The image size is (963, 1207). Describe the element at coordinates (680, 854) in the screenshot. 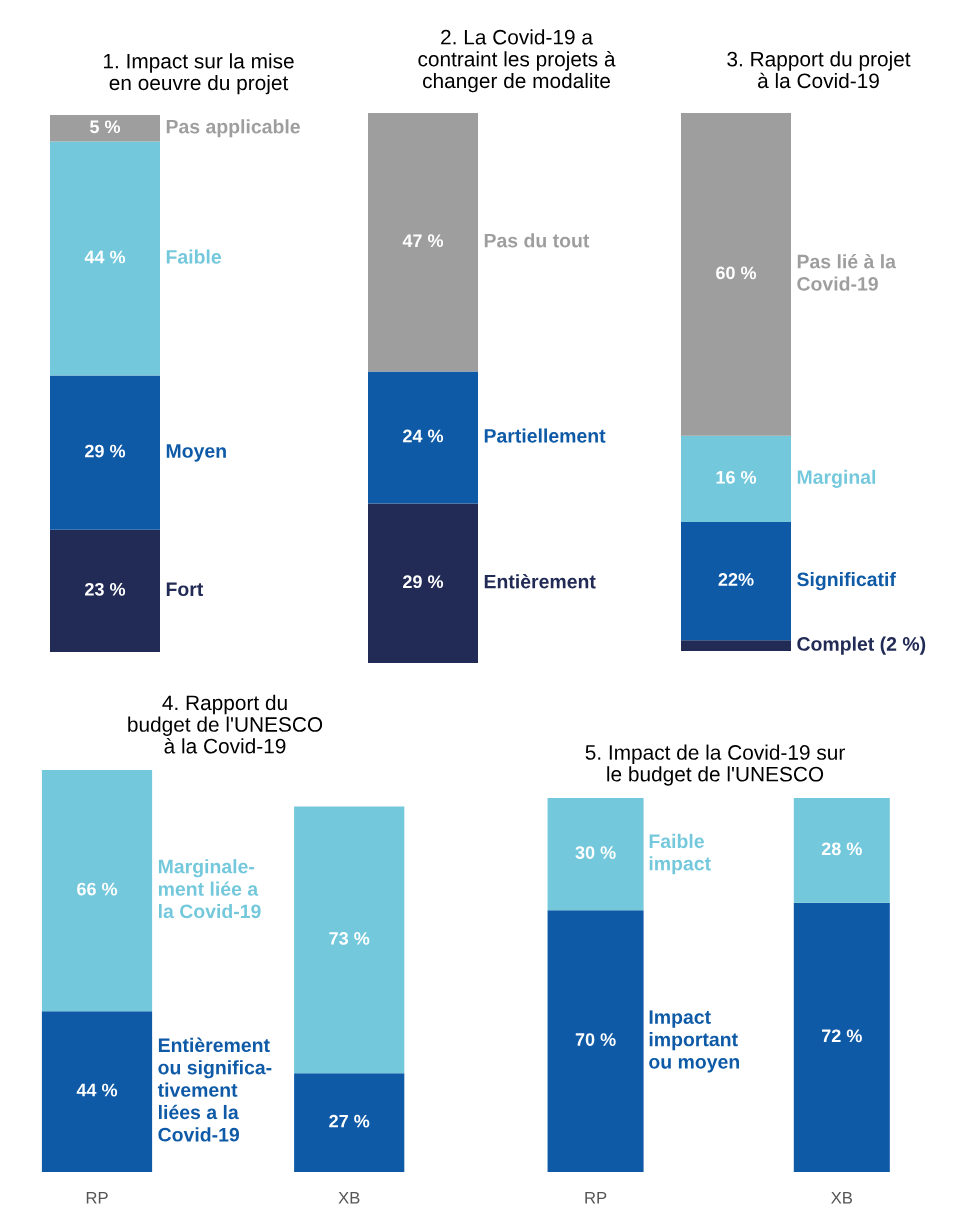

I see `series-label: Faible impact` at that location.